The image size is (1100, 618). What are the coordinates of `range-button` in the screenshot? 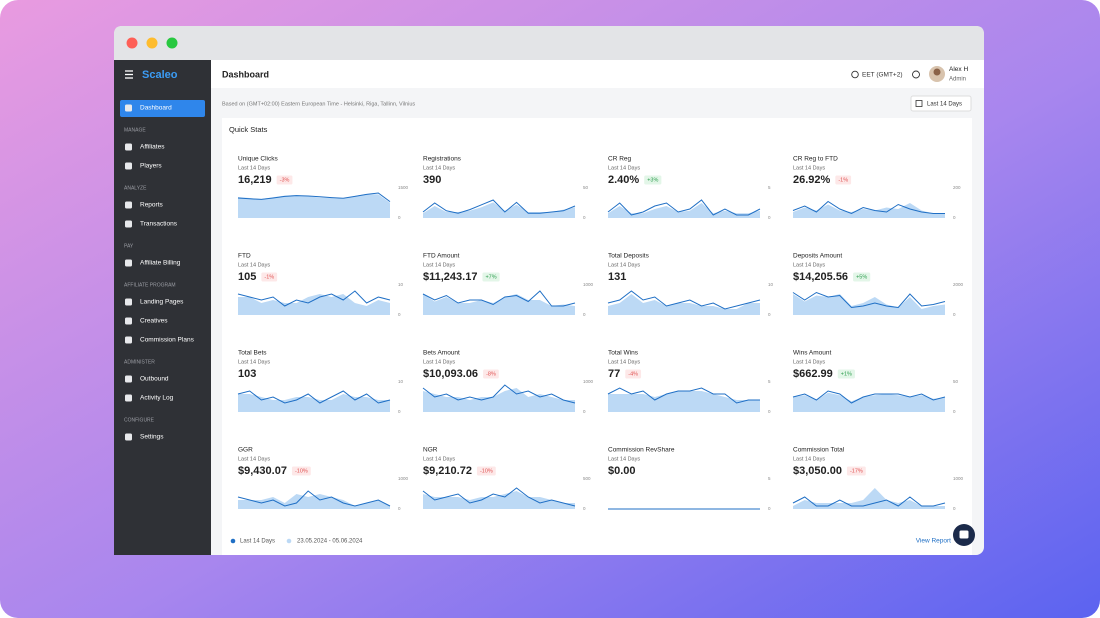 It's located at (941, 103).